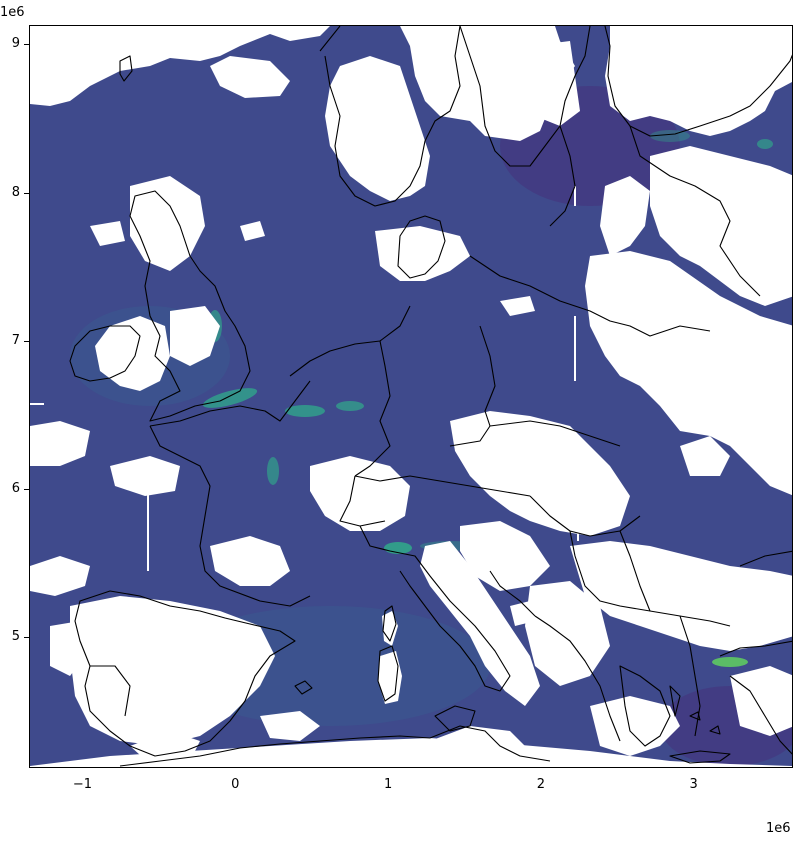 The width and height of the screenshot is (802, 847). Describe the element at coordinates (15, 44) in the screenshot. I see `y-tick-label: 9` at that location.